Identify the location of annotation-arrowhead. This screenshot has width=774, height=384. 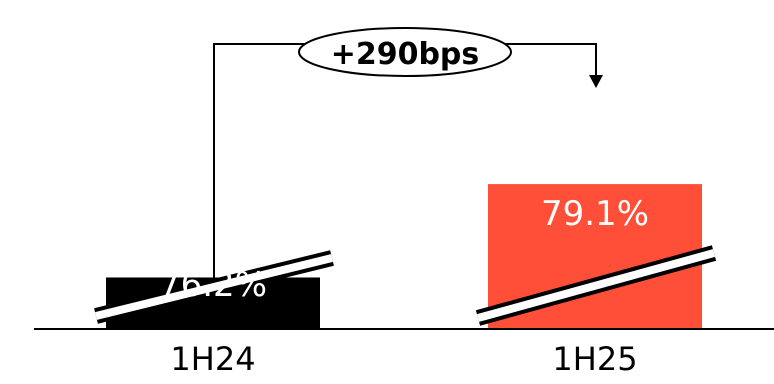
(596, 81).